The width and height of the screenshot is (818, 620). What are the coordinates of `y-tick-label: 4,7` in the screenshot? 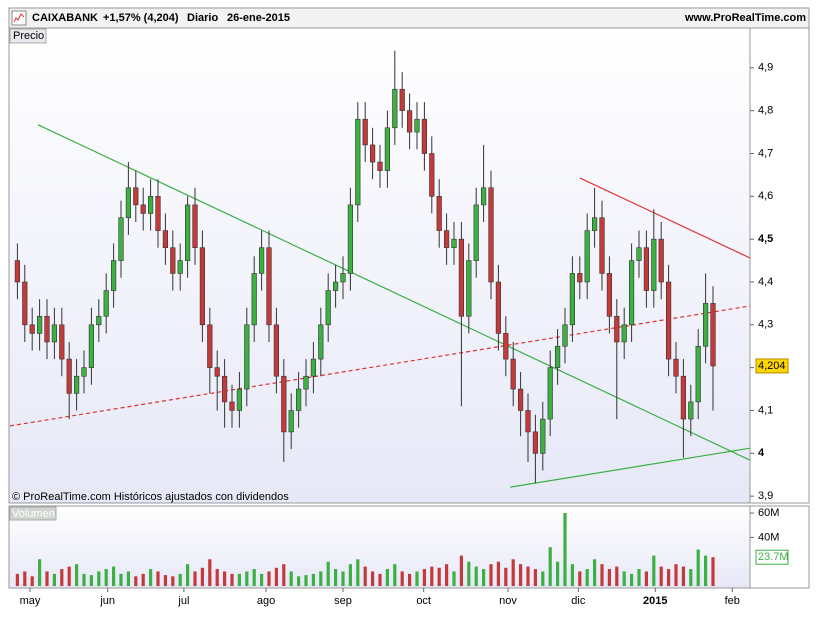 It's located at (765, 153).